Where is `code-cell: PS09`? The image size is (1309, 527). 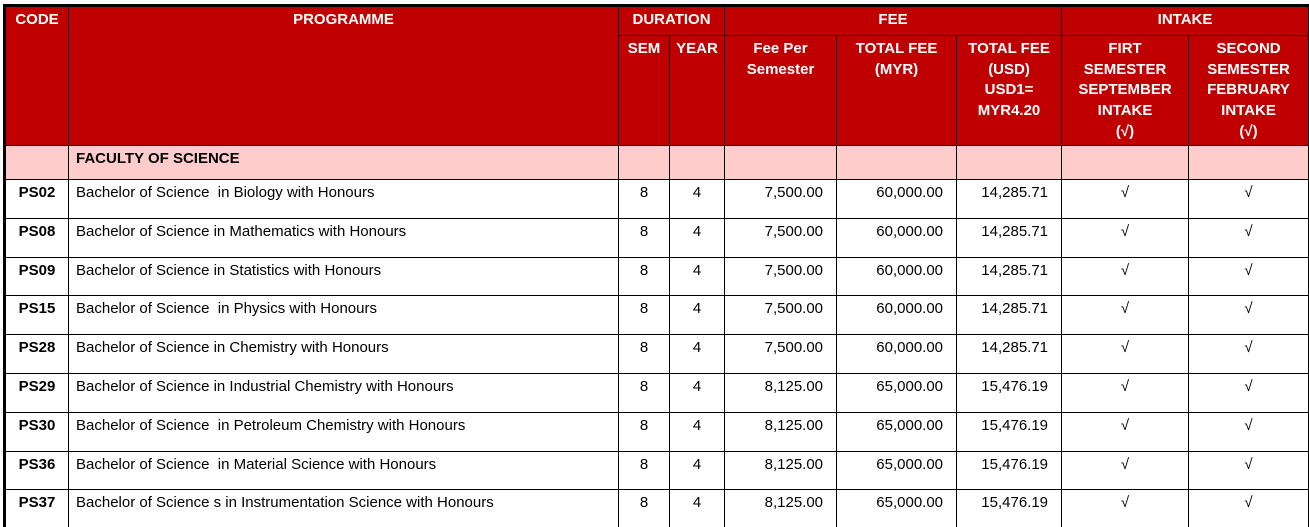
code-cell: PS09 is located at coordinates (36, 276).